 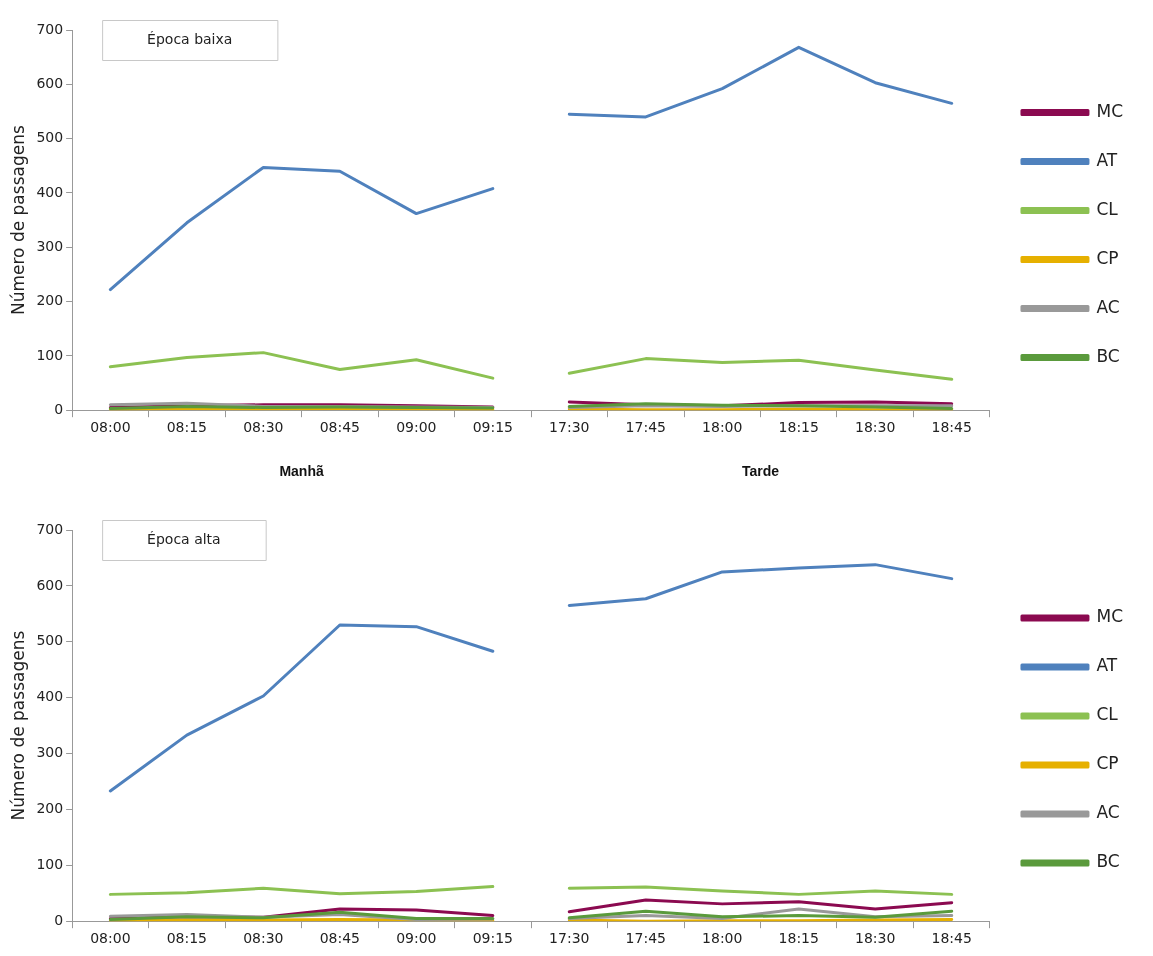 I want to click on chart-title: Época baixa, so click(x=190, y=38).